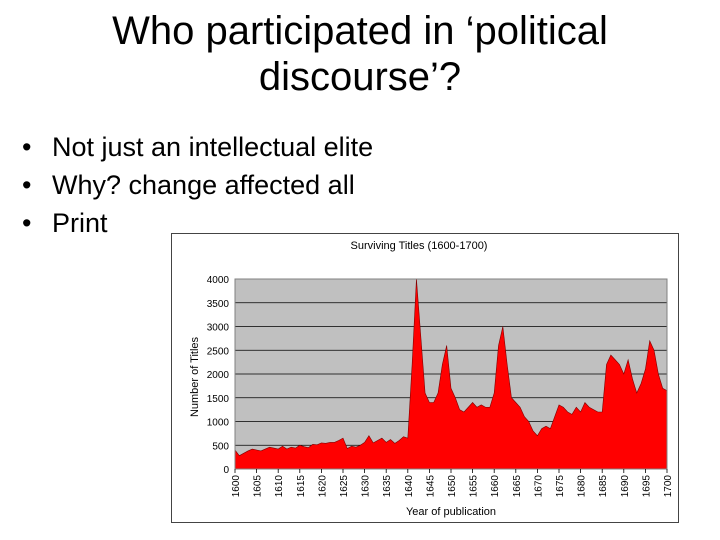 The image size is (720, 540). Describe the element at coordinates (226, 470) in the screenshot. I see `y-tick-label: 0` at that location.